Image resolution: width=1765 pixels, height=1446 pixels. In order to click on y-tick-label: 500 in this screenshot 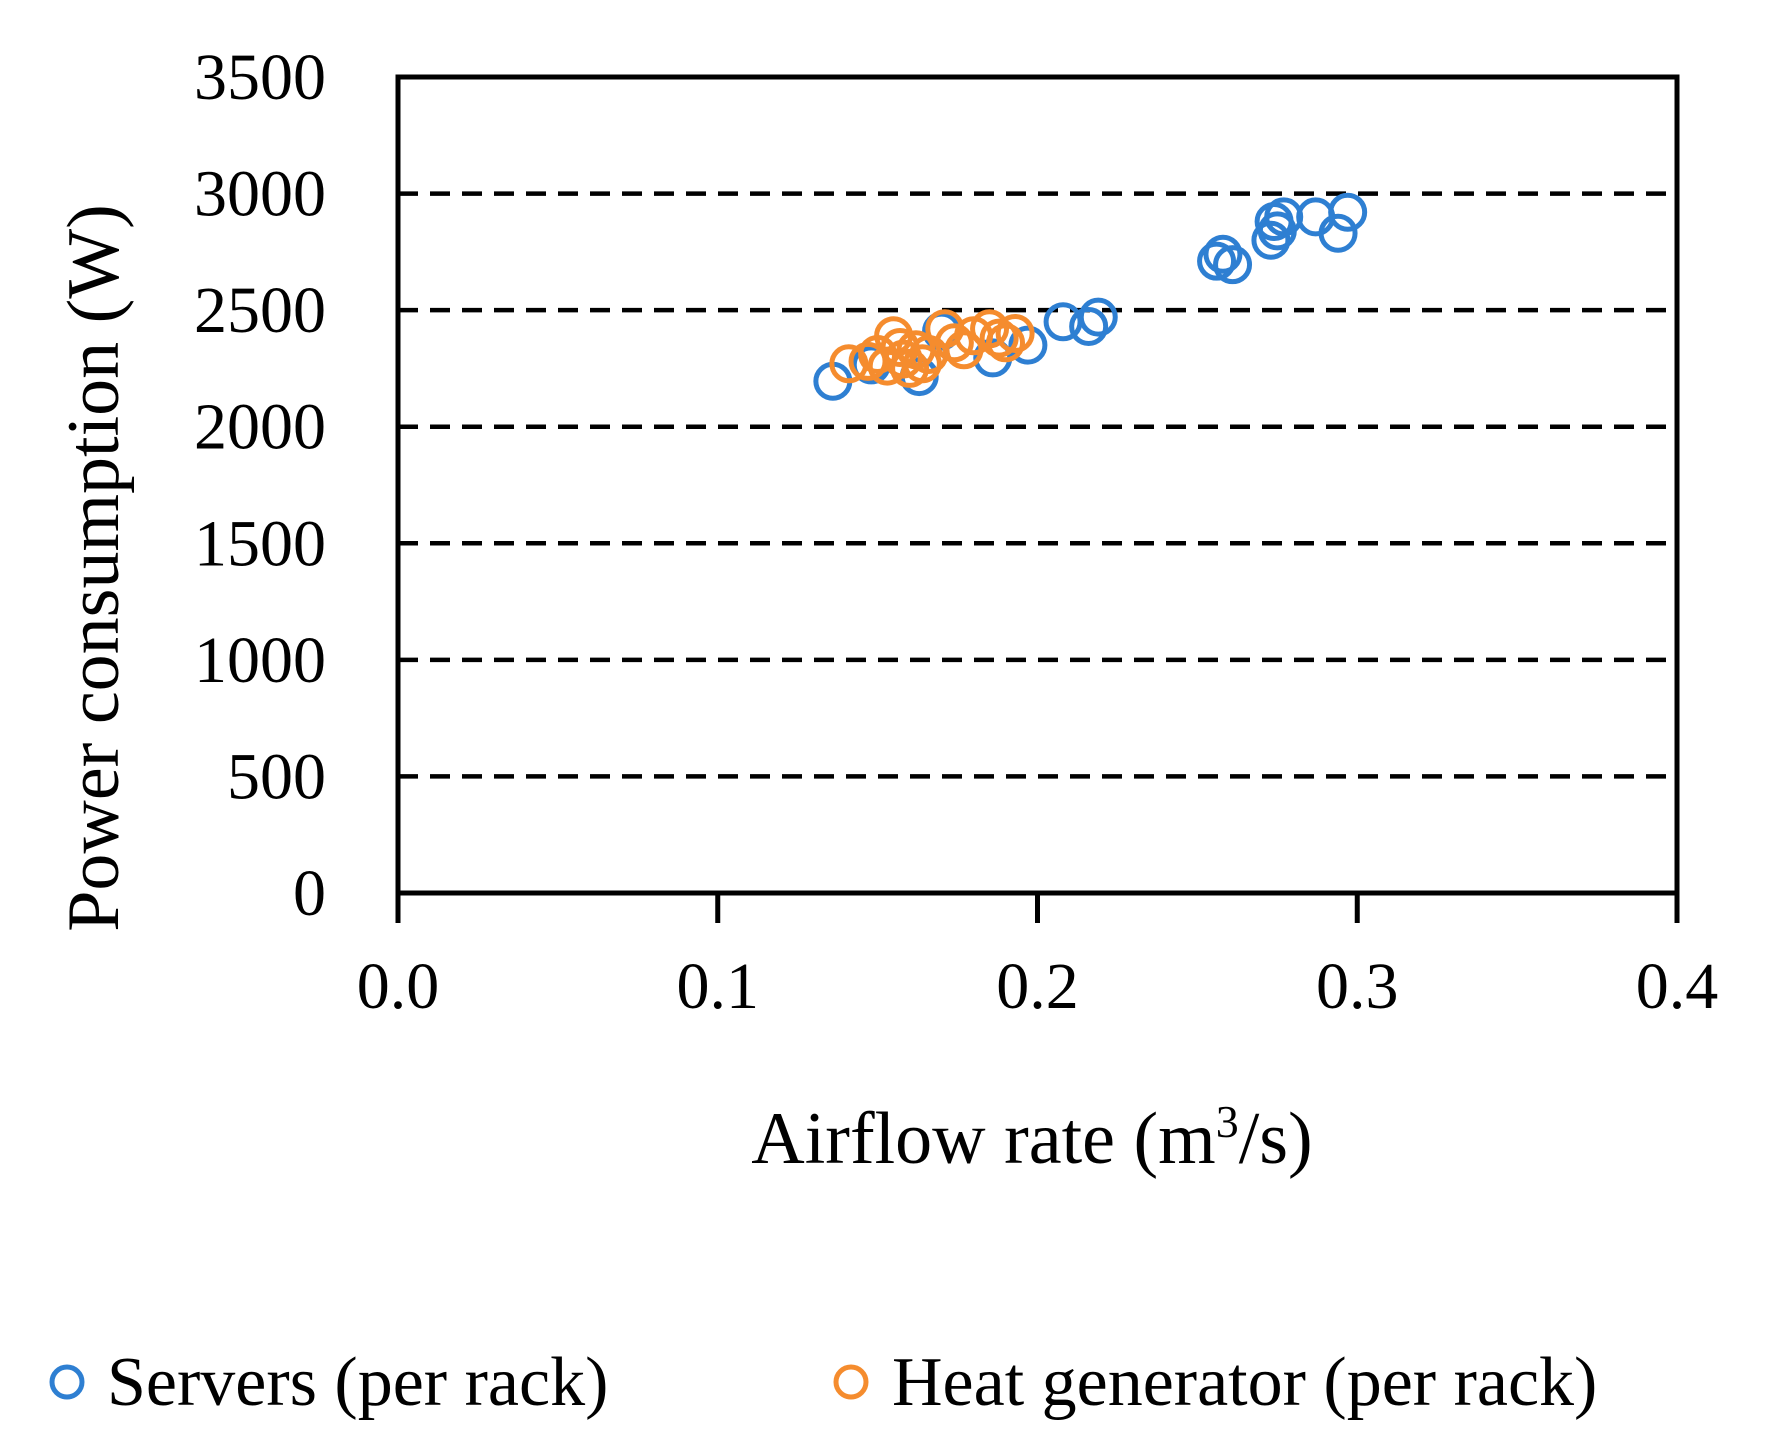, I will do `click(276, 776)`.